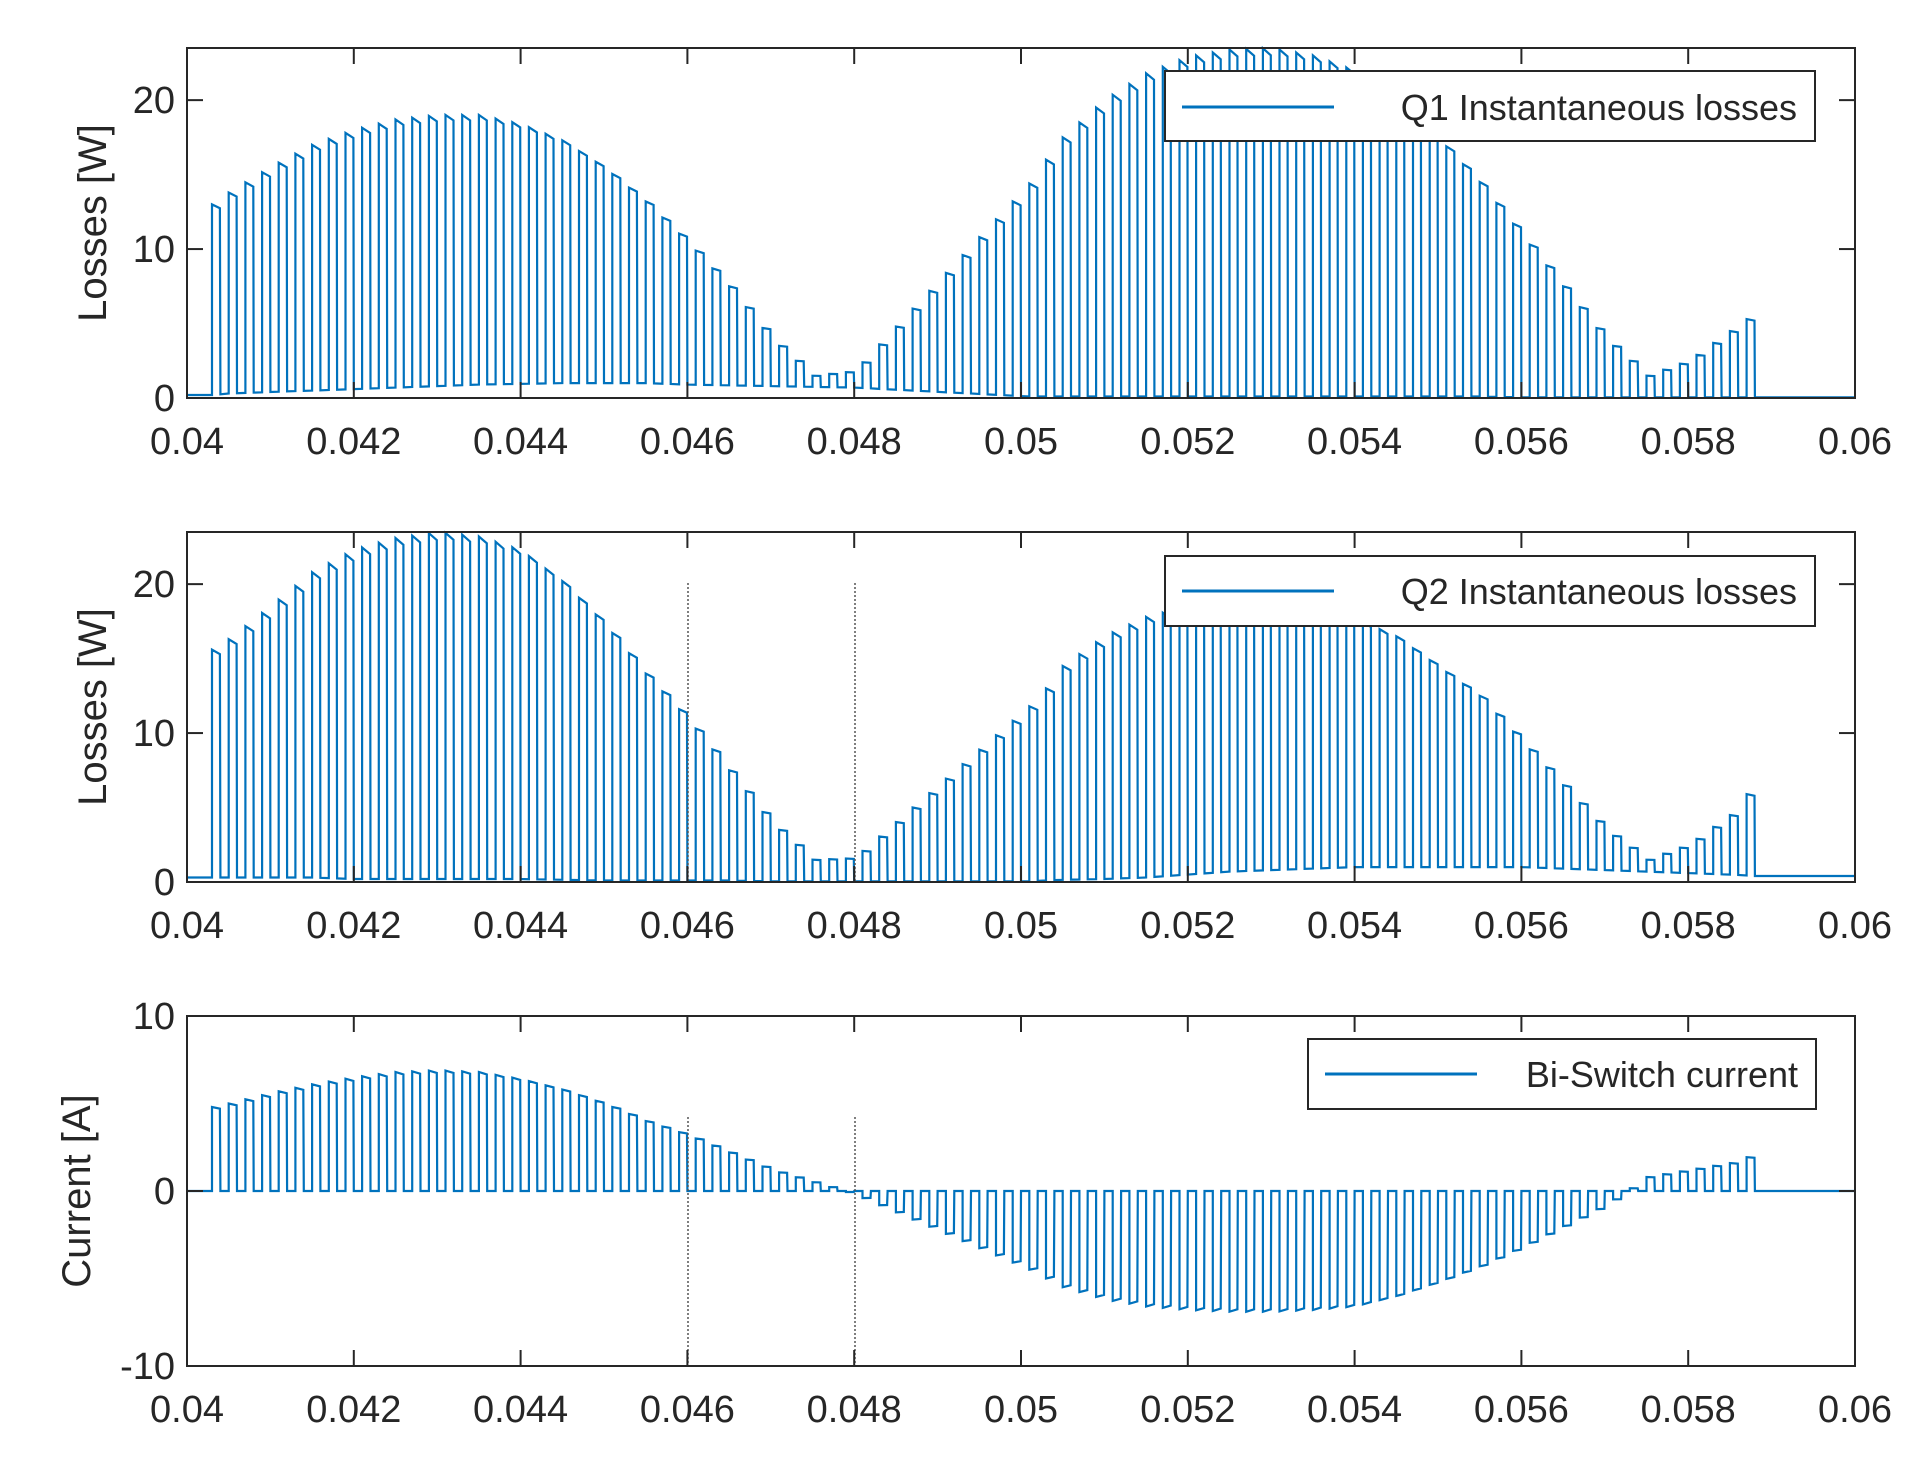 This screenshot has height=1462, width=1925. I want to click on y-axis-label: Current [A], so click(77, 1190).